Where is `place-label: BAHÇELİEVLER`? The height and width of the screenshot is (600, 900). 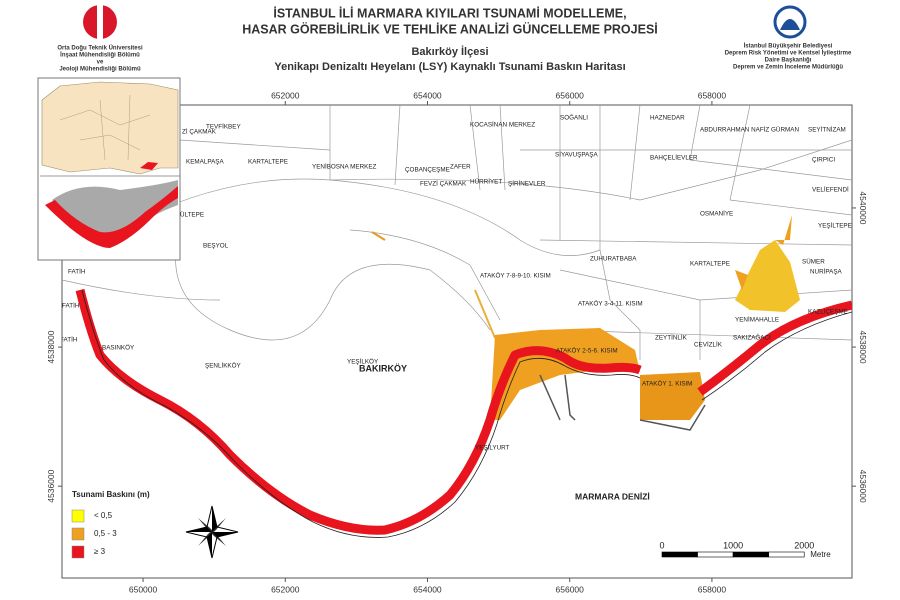 place-label: BAHÇELİEVLER is located at coordinates (674, 157).